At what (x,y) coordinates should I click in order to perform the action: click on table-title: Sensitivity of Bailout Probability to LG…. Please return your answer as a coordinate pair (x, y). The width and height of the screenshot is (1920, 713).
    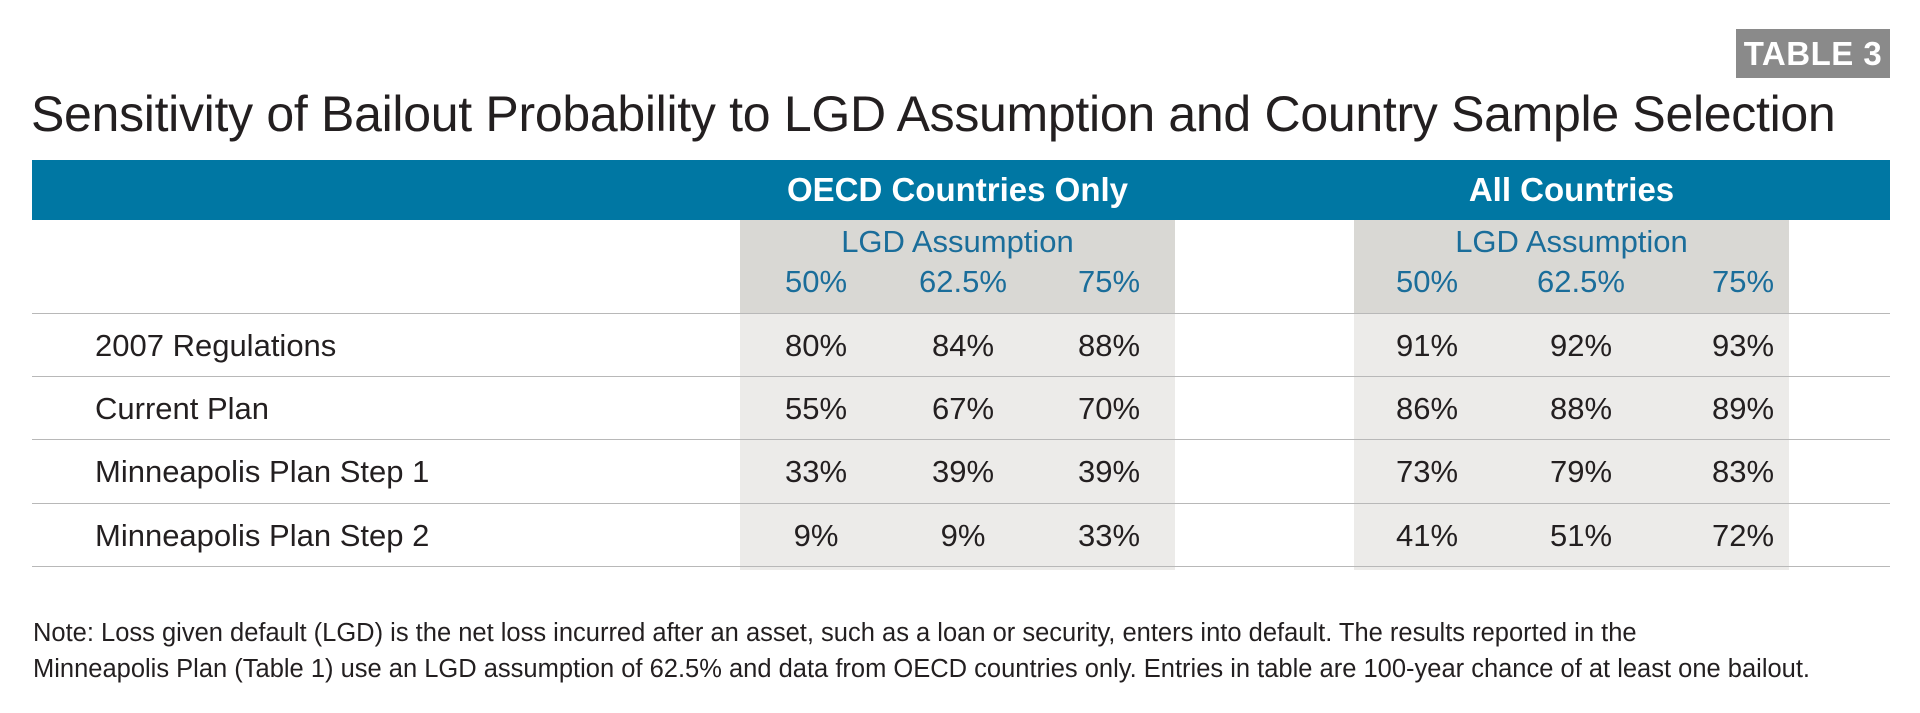
    Looking at the image, I should click on (933, 114).